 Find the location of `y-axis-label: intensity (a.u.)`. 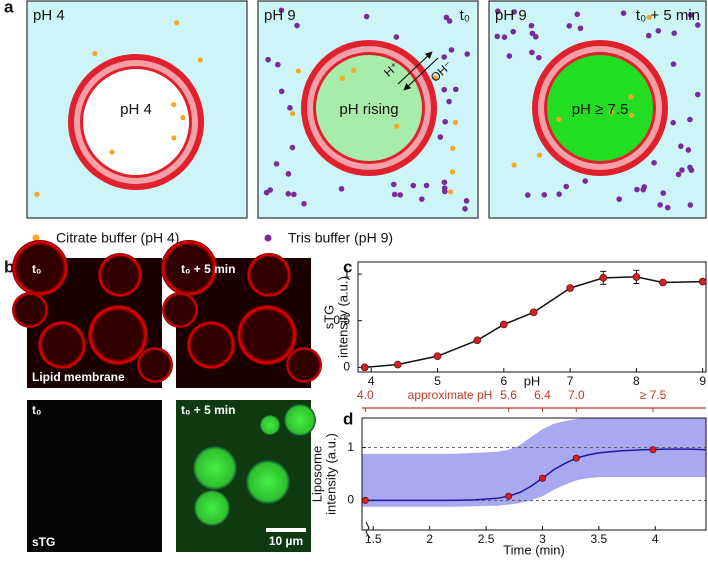

y-axis-label: intensity (a.u.) is located at coordinates (330, 474).